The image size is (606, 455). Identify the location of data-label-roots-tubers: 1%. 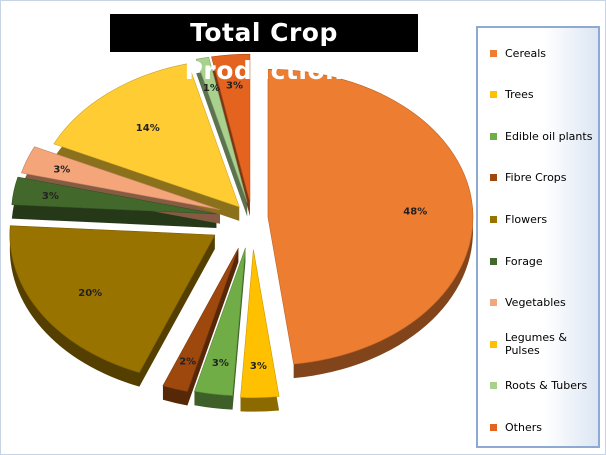
(211, 88).